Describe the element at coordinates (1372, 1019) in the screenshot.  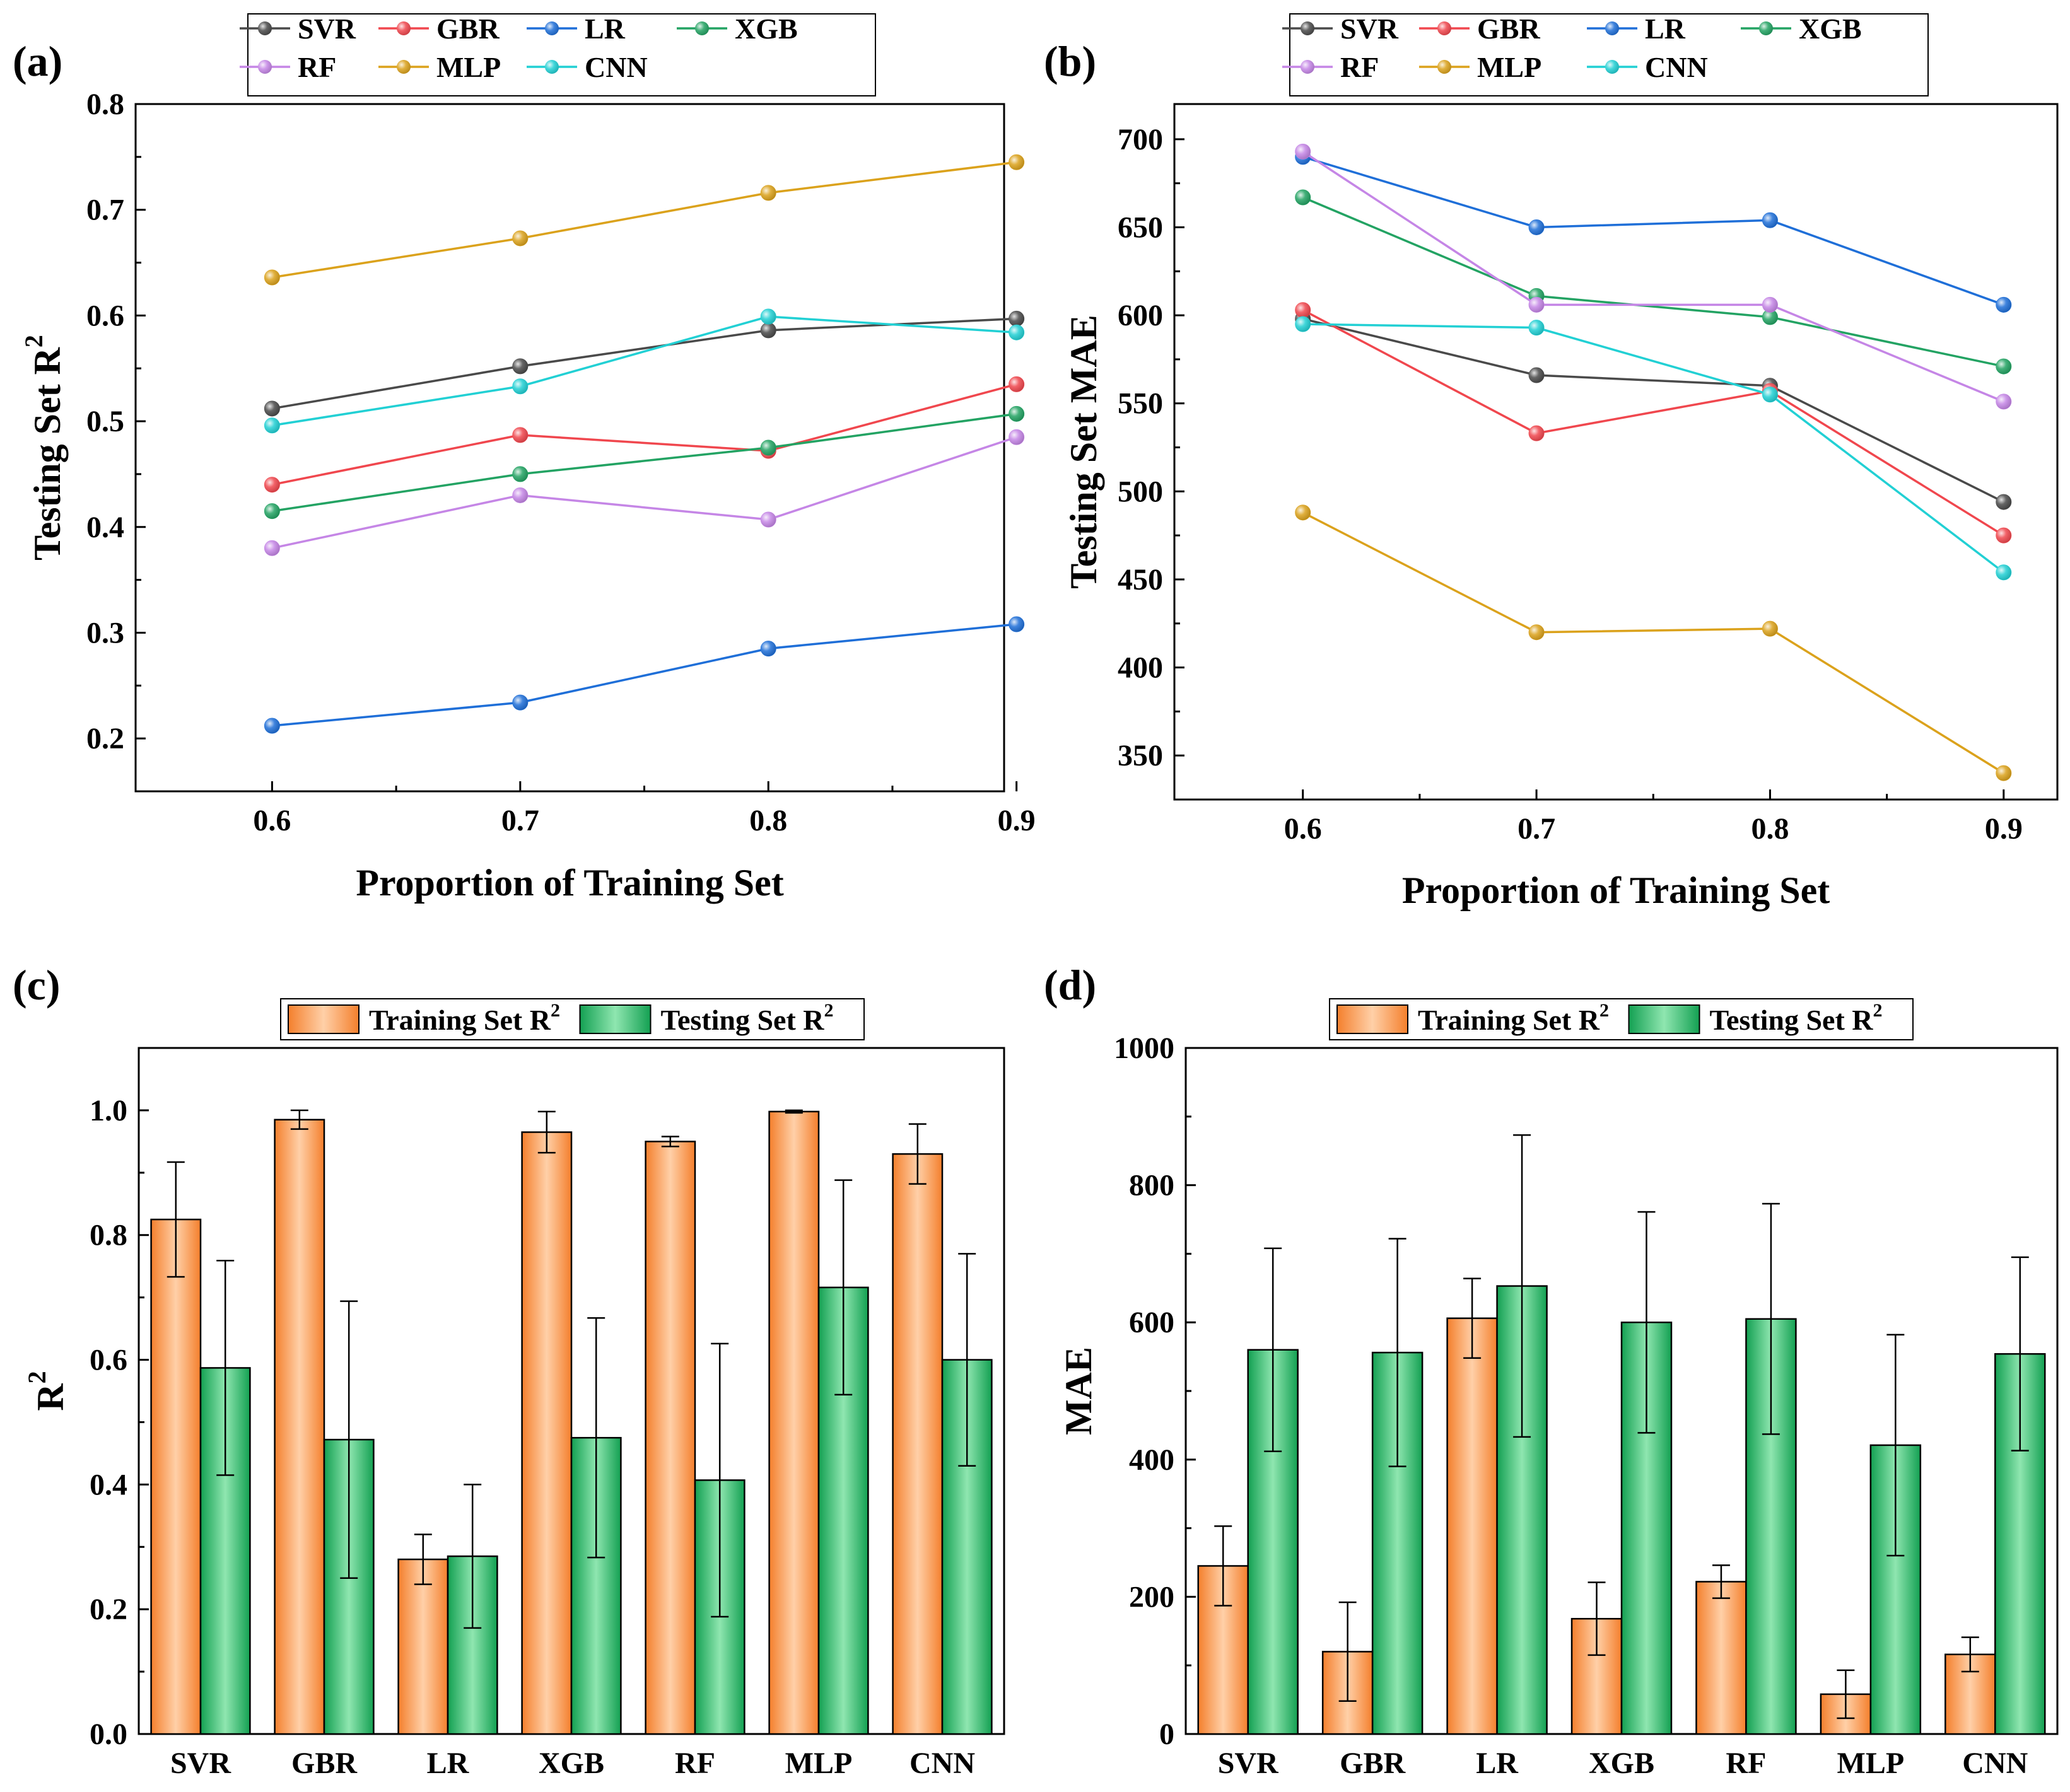
I see `legend-swatch-training` at that location.